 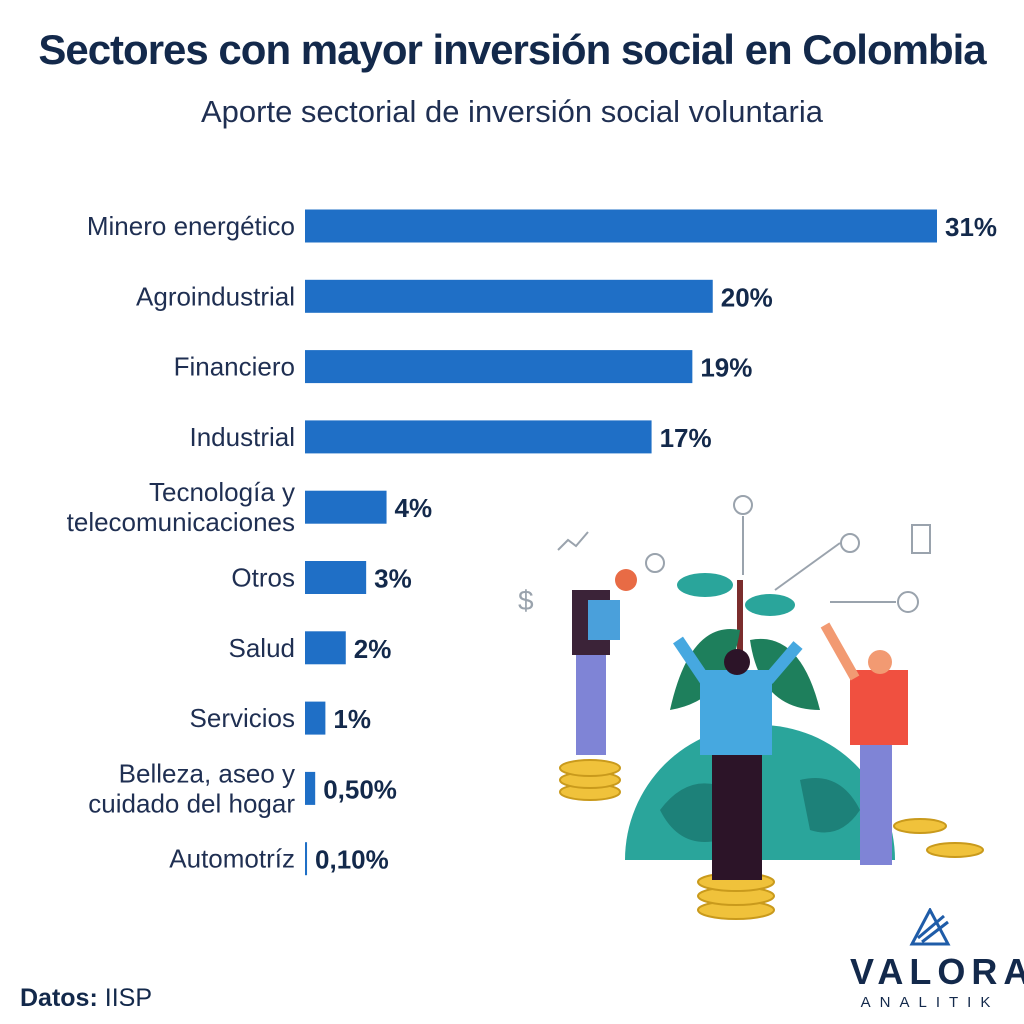 What do you see at coordinates (242, 718) in the screenshot?
I see `category-label: Servicios` at bounding box center [242, 718].